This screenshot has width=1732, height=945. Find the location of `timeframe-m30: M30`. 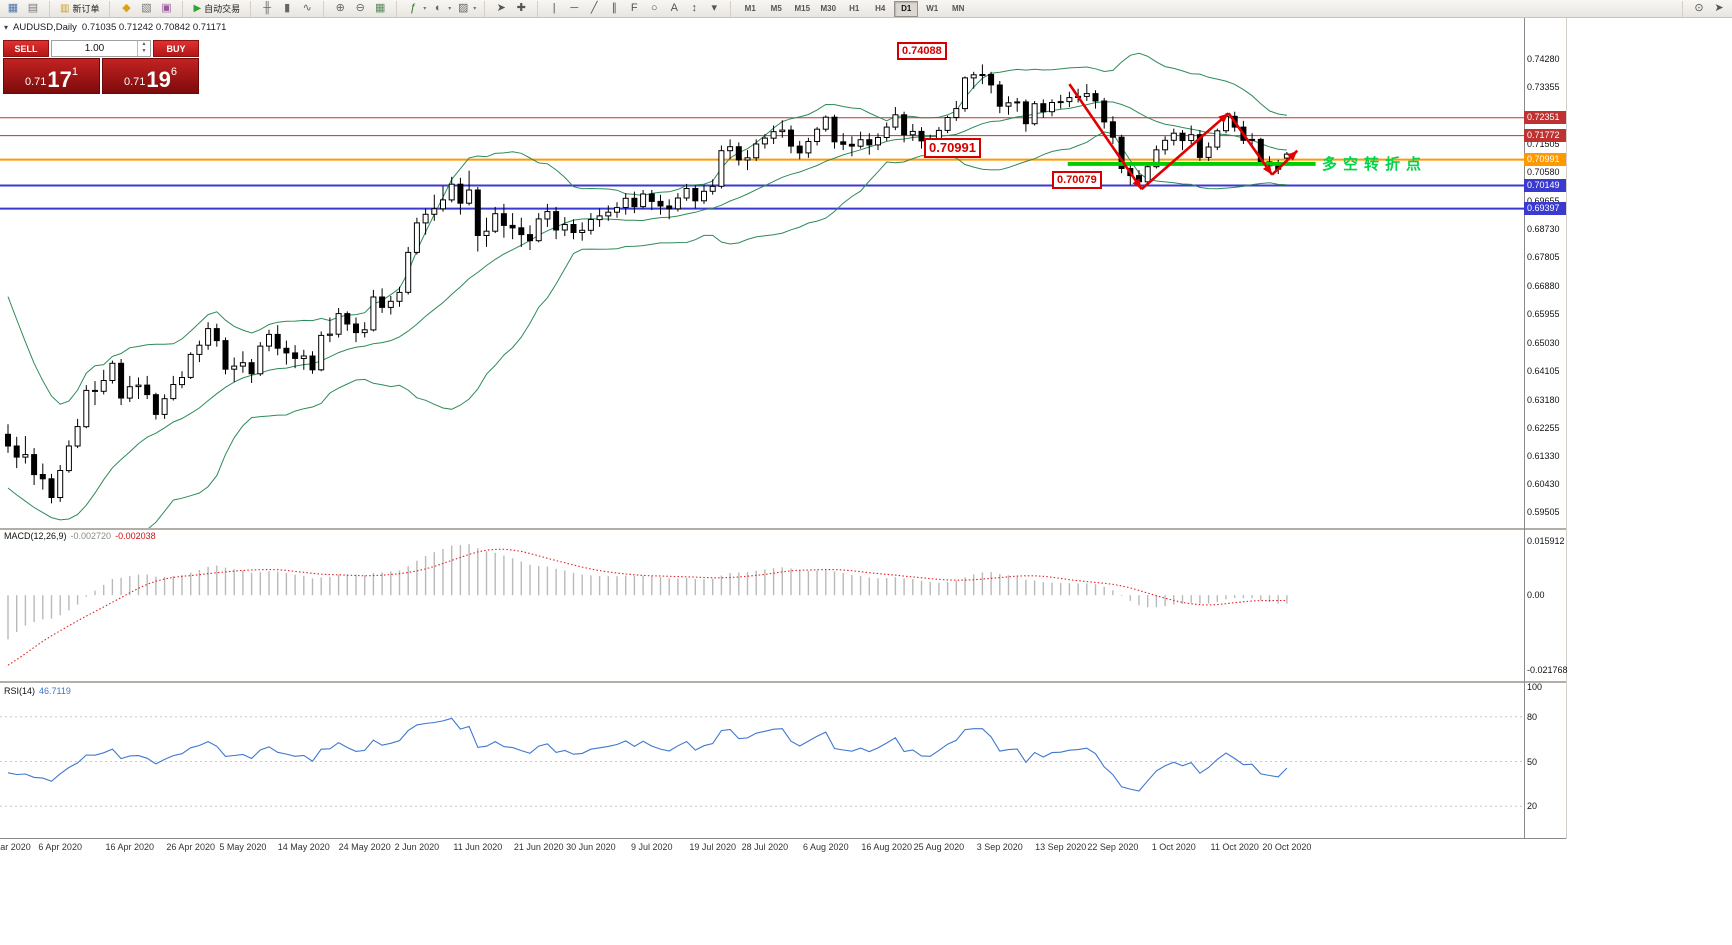

timeframe-m30: M30 is located at coordinates (828, 8).